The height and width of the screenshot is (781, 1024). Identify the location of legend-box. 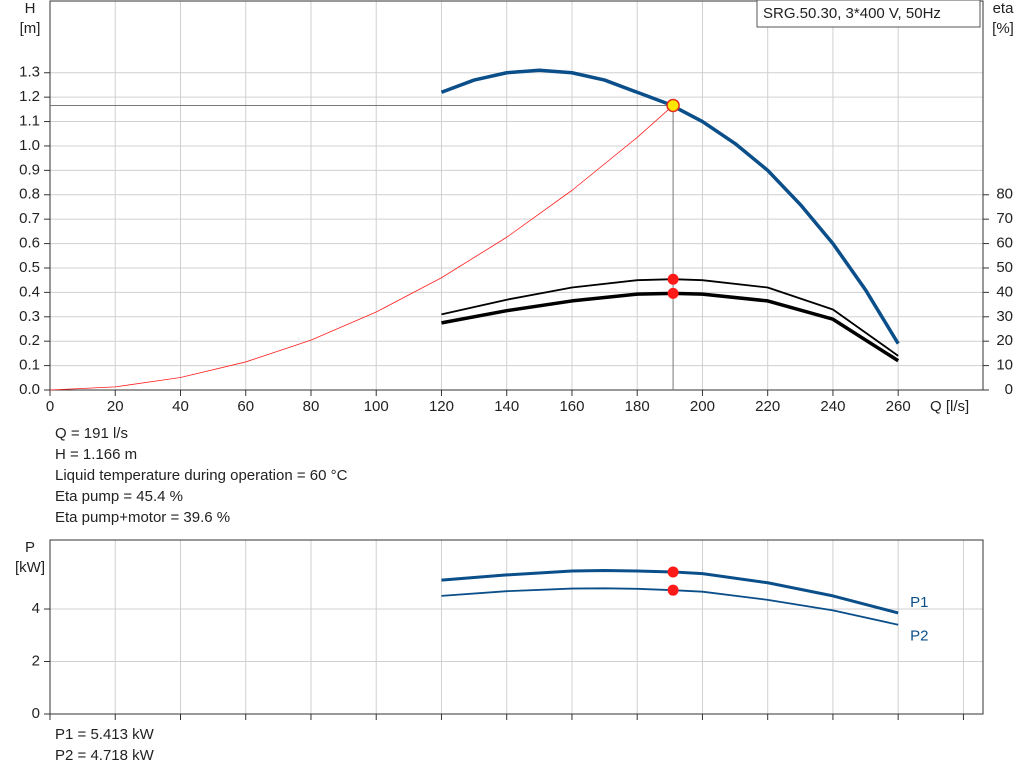
(868, 14).